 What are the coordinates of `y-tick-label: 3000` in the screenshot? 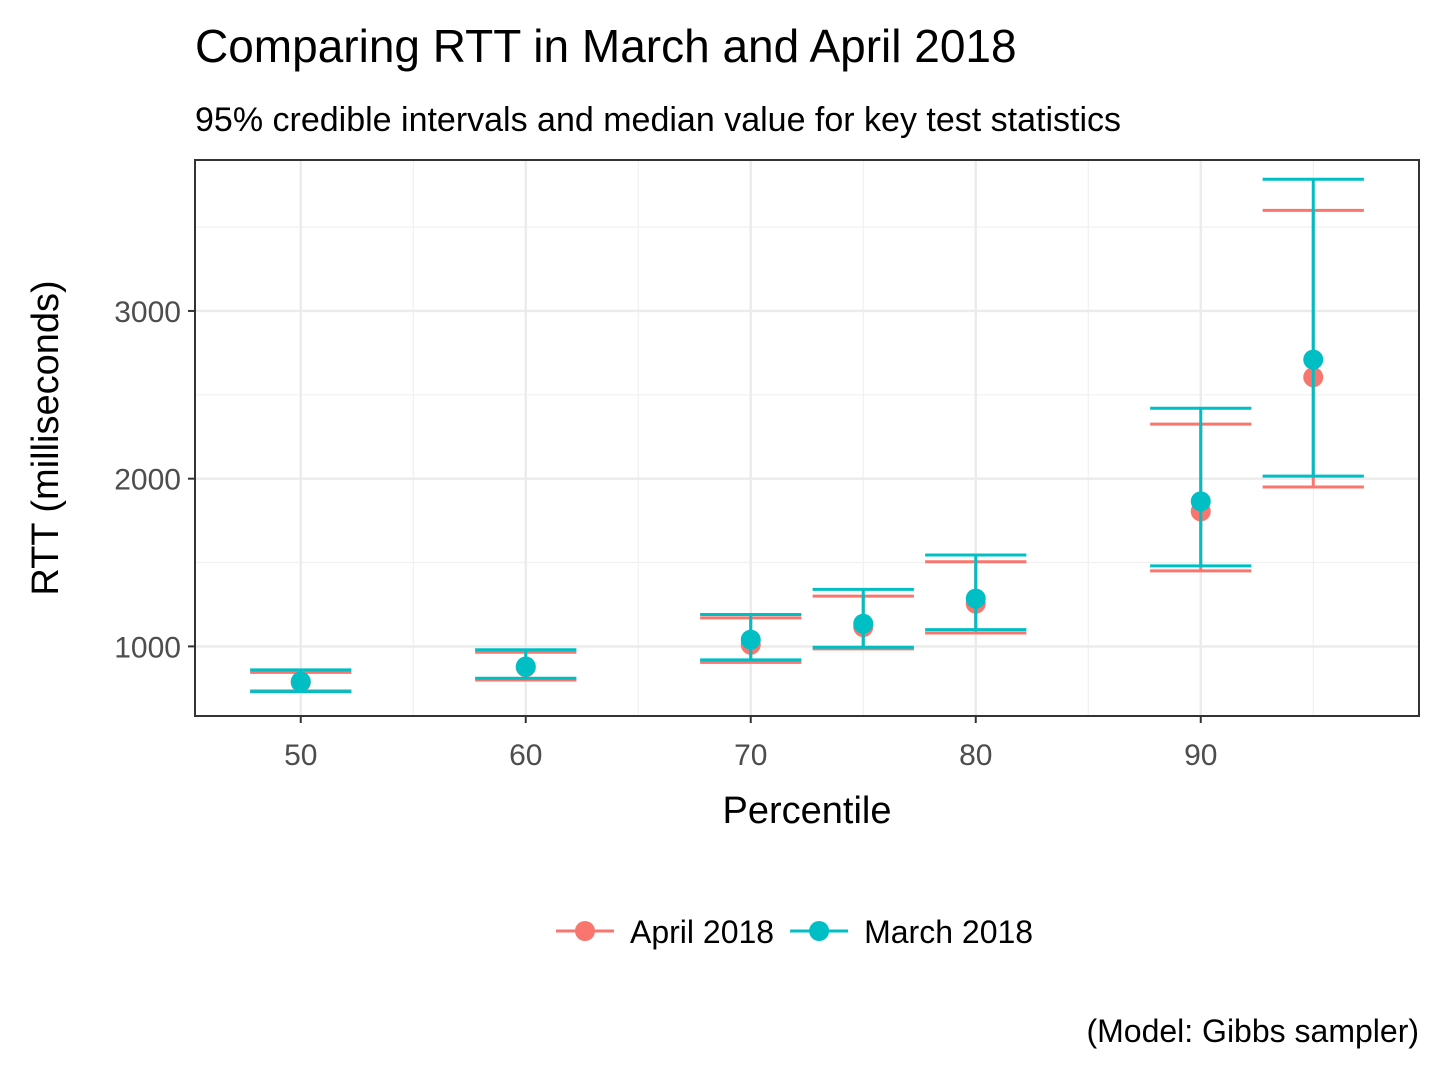 It's located at (147, 312).